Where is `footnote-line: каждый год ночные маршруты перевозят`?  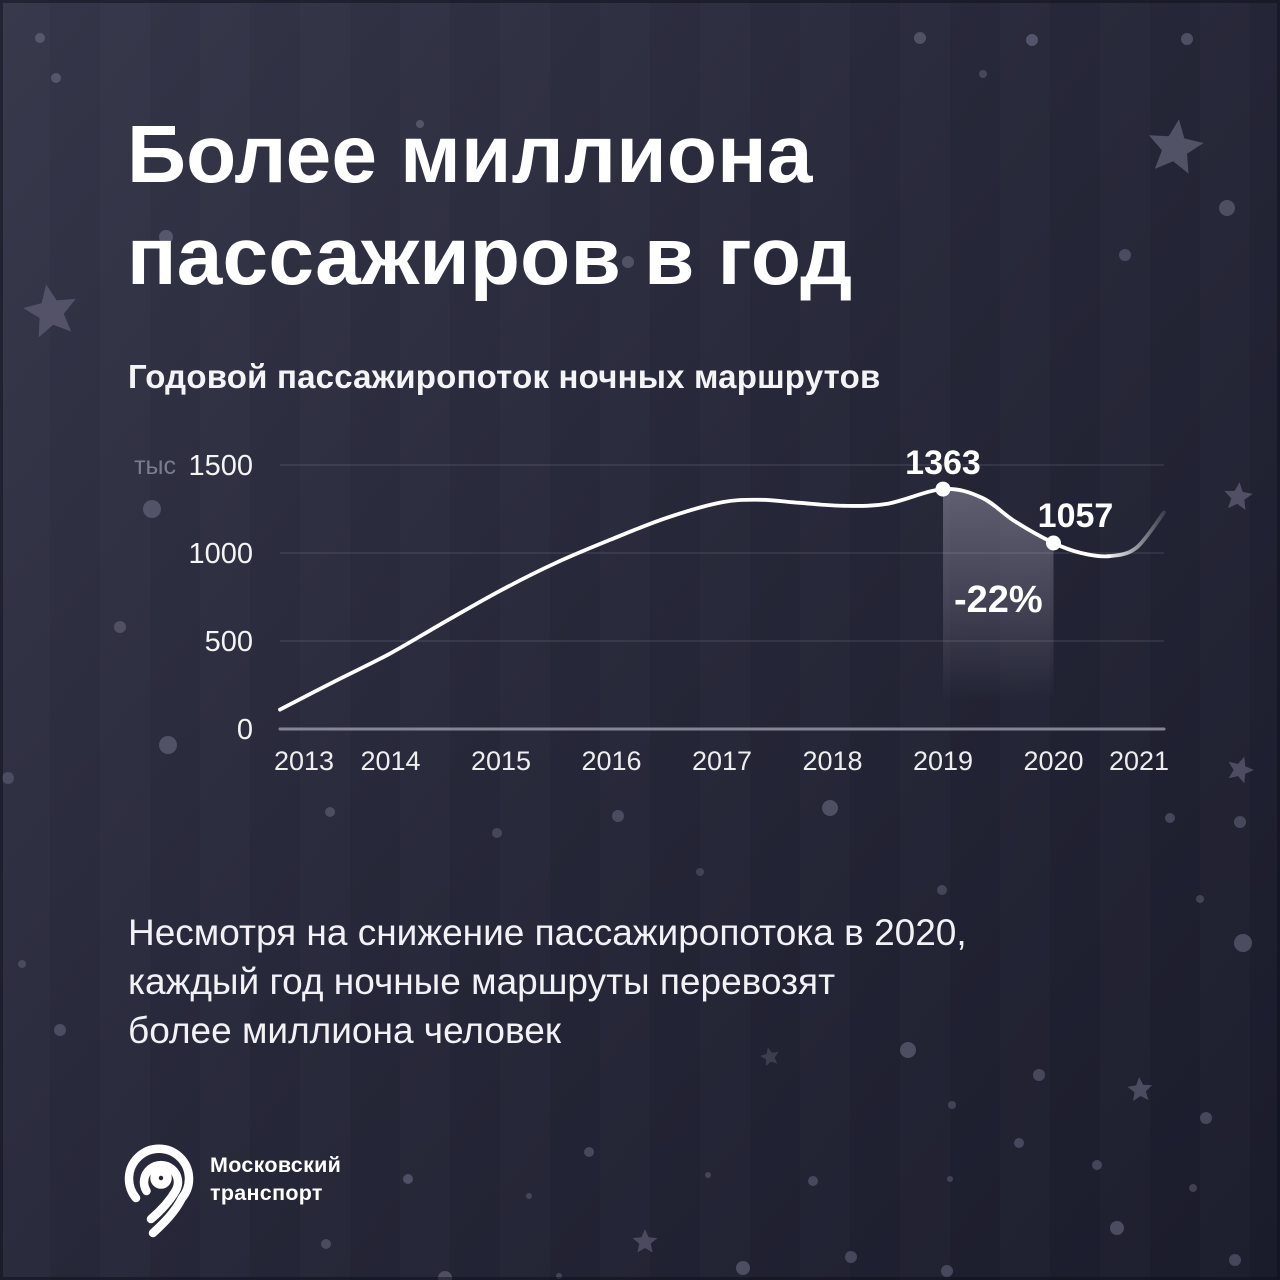 footnote-line: каждый год ночные маршруты перевозят is located at coordinates (482, 981).